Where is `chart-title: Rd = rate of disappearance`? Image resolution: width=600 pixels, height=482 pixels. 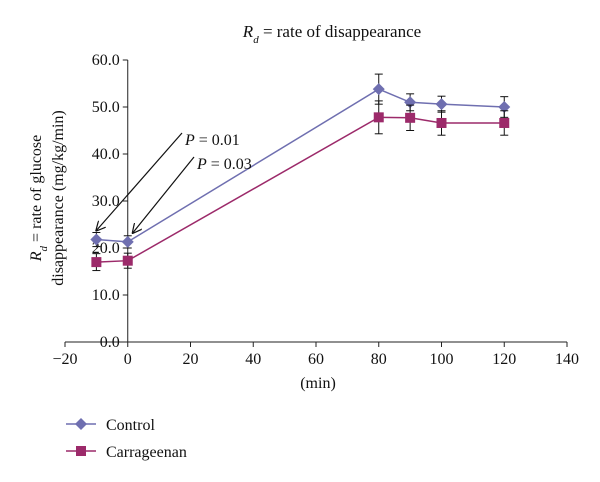 chart-title: Rd = rate of disappearance is located at coordinates (331, 34).